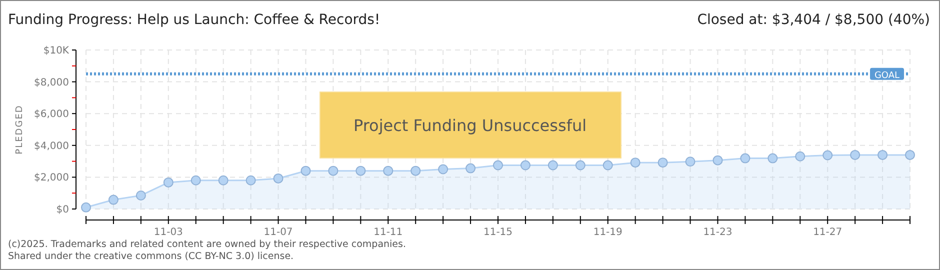  I want to click on ref-line-label: GOAL, so click(887, 75).